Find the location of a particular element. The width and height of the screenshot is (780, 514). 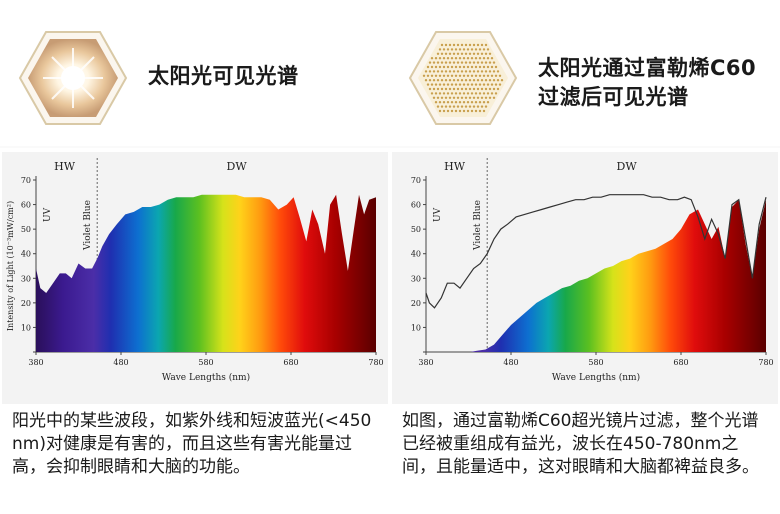

y-tick-label: 60 is located at coordinates (26, 205).